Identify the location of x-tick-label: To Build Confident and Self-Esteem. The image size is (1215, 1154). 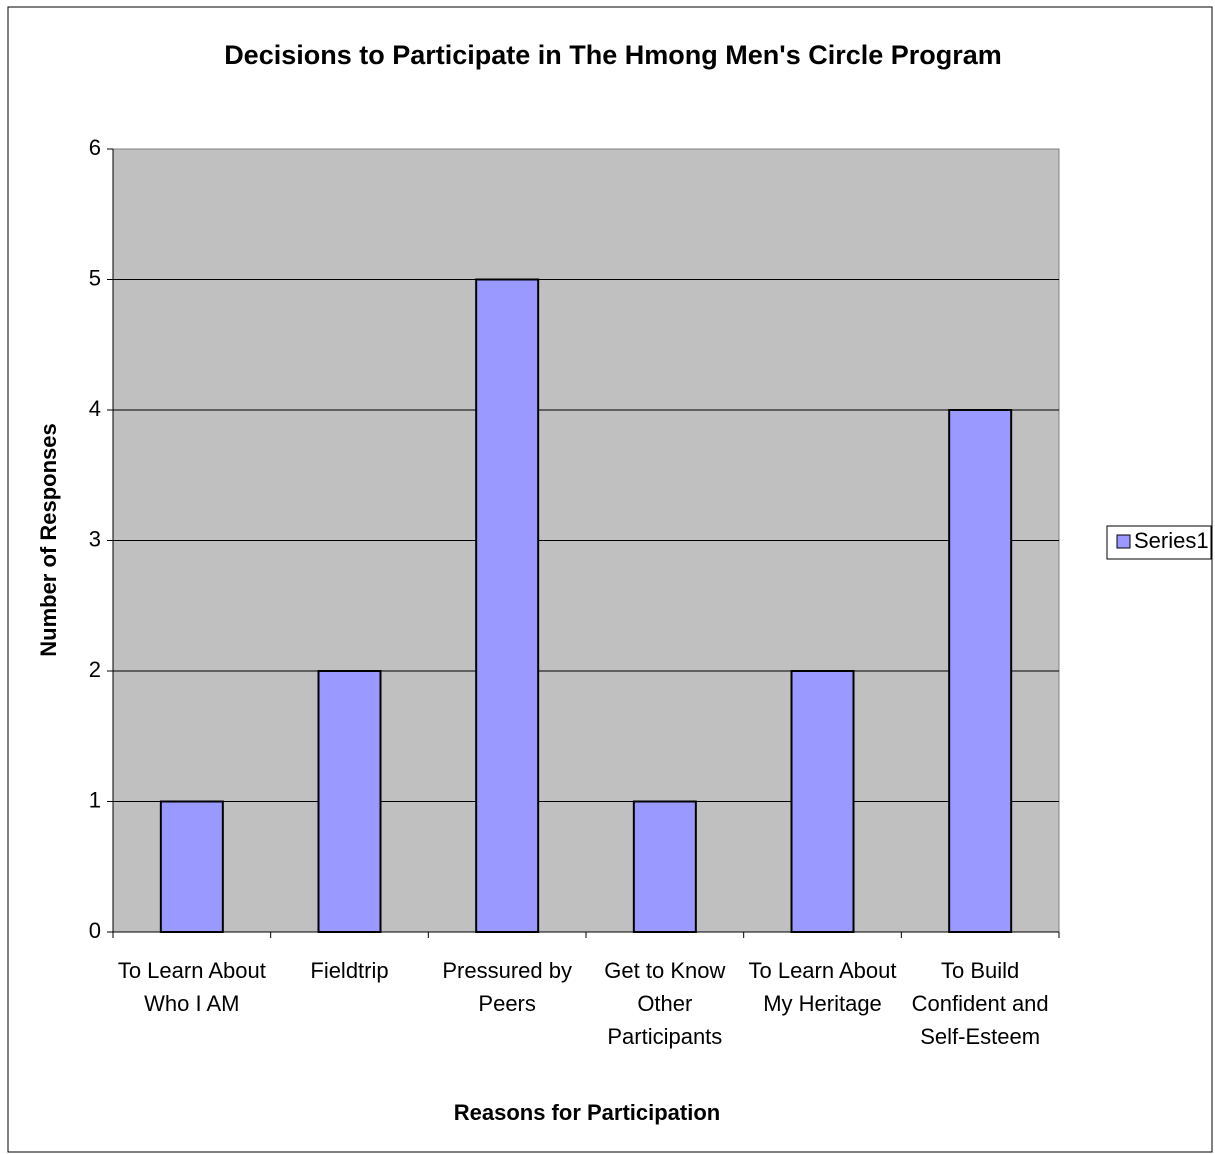
(980, 1003).